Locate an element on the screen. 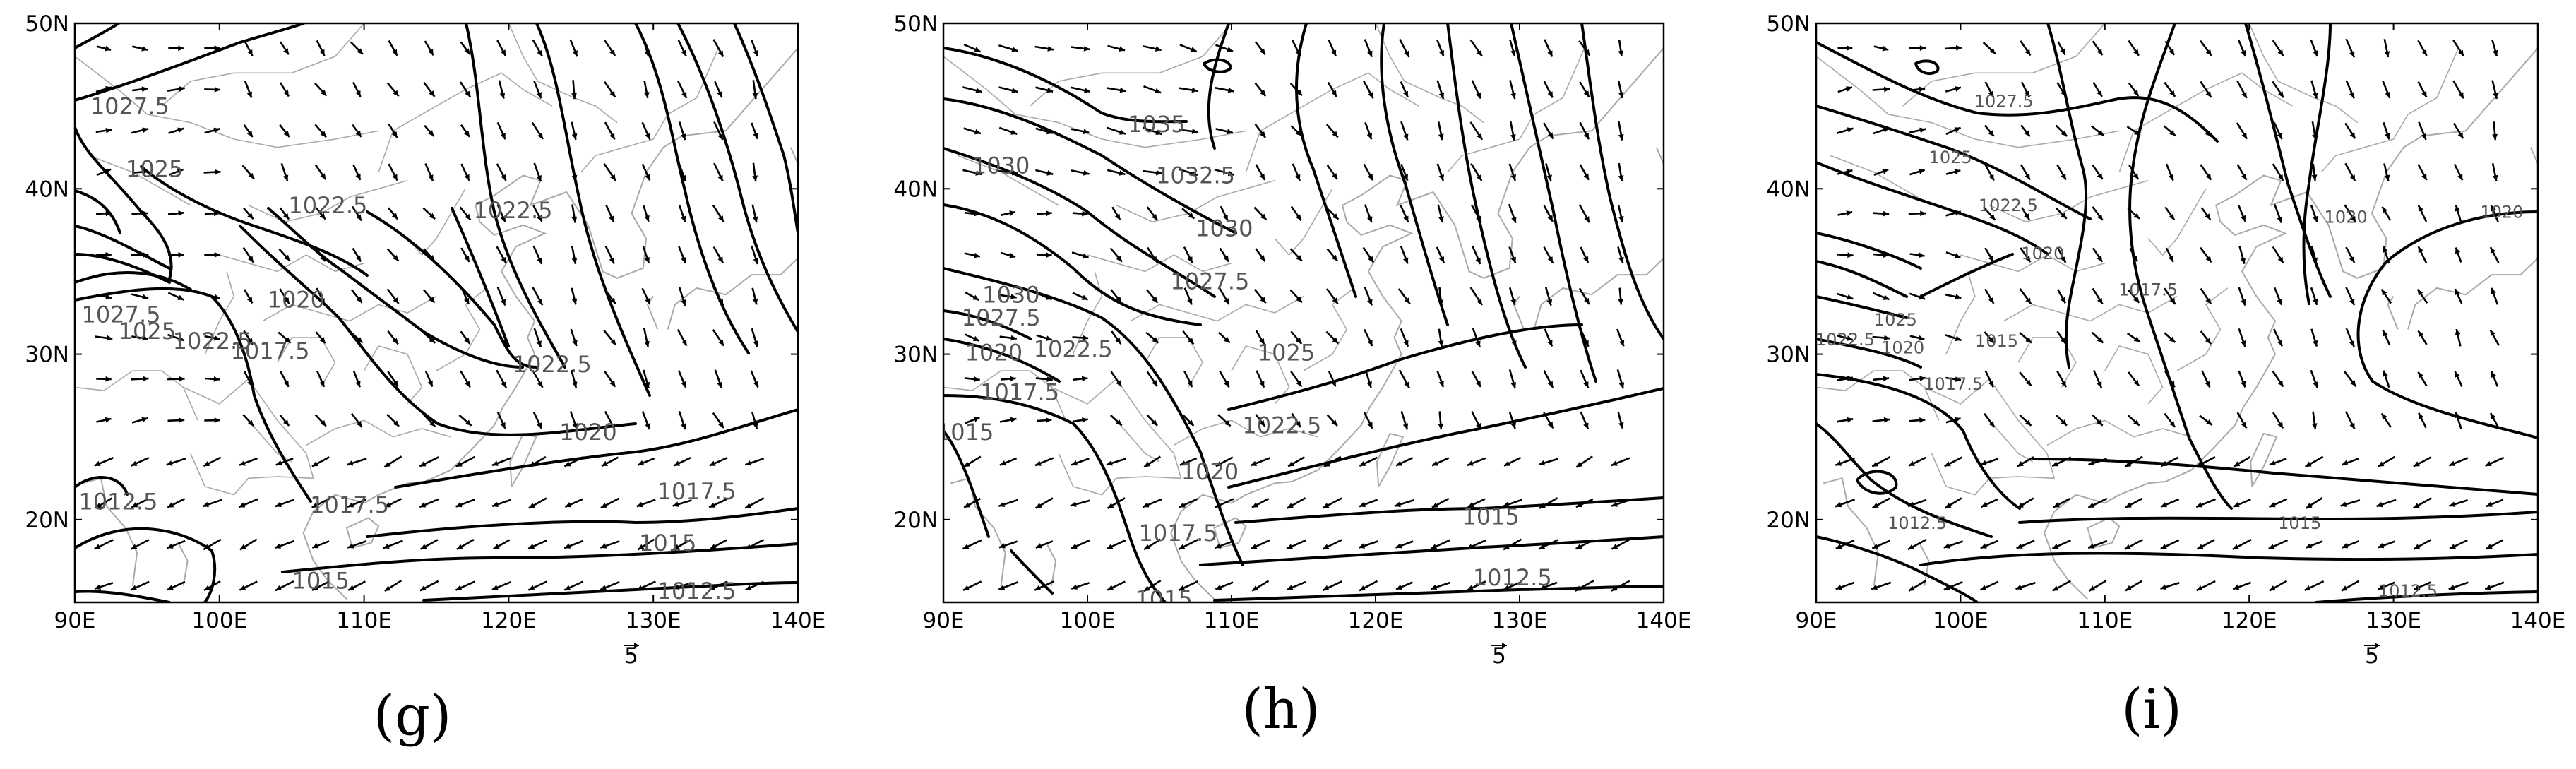 The height and width of the screenshot is (769, 2576). isobar-label: 1032.5 is located at coordinates (1195, 175).